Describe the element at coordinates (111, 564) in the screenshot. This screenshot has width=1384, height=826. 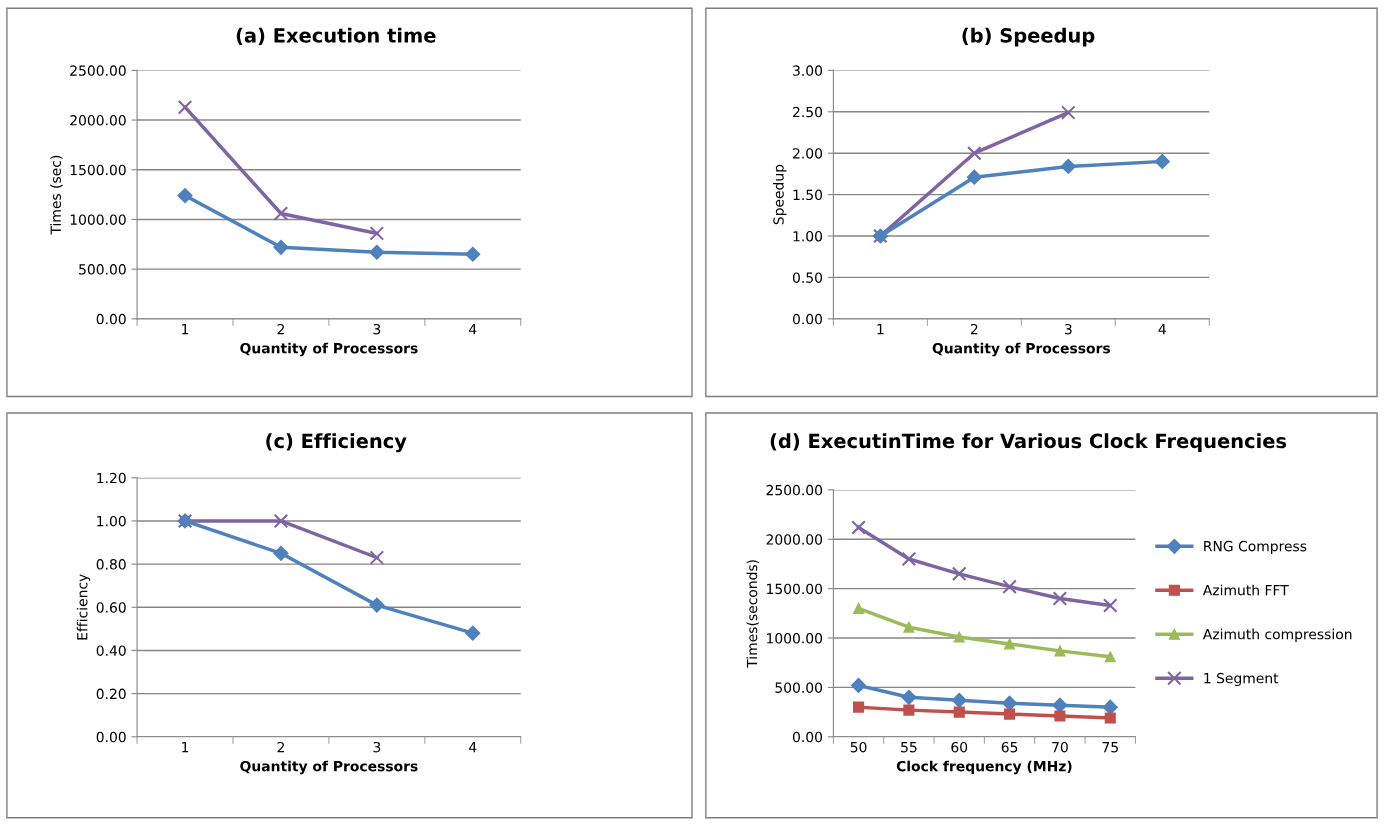
I see `y-tick-label: 0.80` at that location.